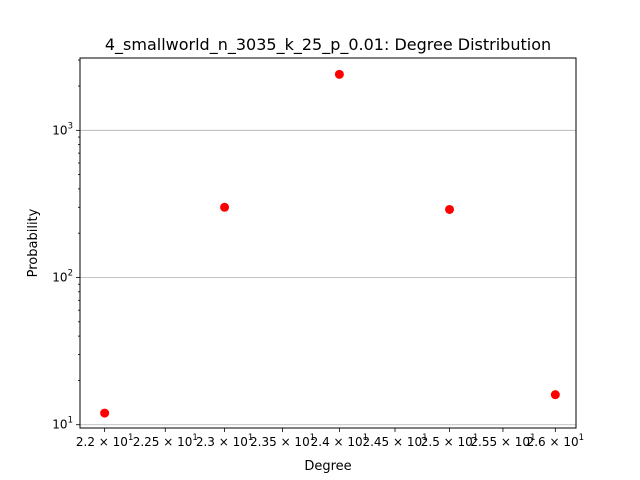  Describe the element at coordinates (339, 441) in the screenshot. I see `x-tick-label: 2.4 × 101` at that location.